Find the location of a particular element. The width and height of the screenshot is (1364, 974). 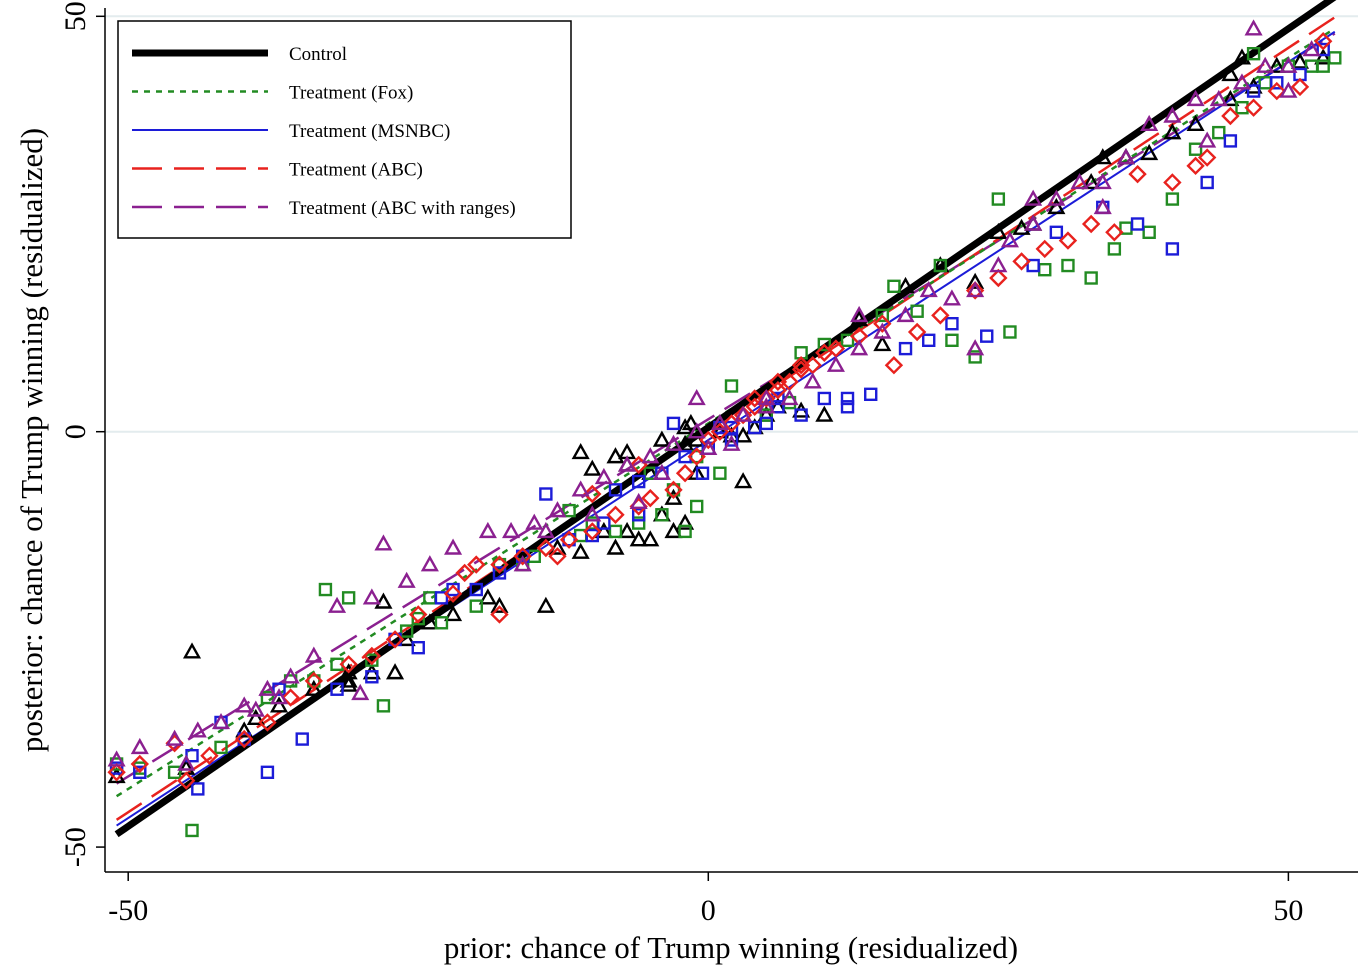

y-tick-label: -50 is located at coordinates (75, 847).